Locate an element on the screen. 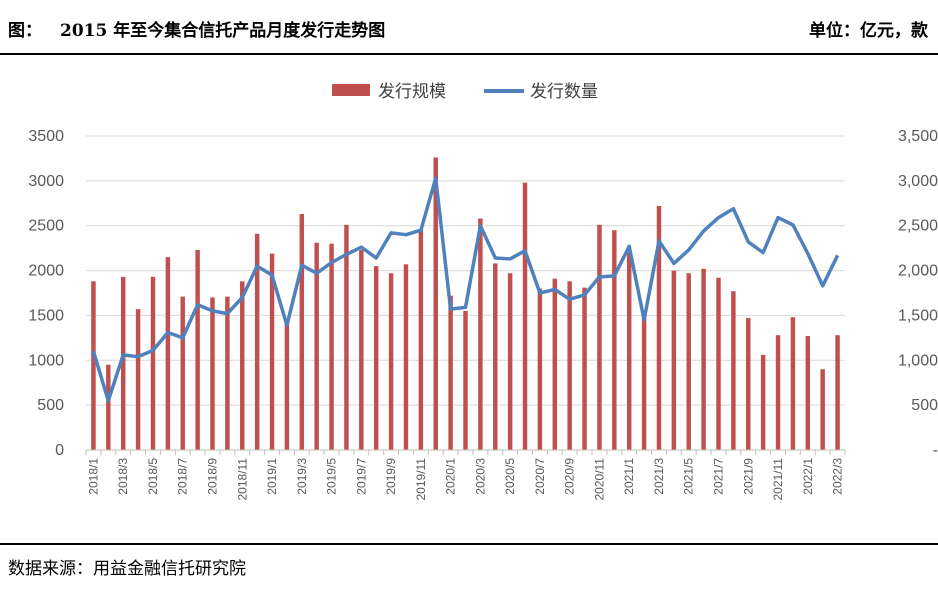  x-tick-label: 2019/11 is located at coordinates (421, 479).